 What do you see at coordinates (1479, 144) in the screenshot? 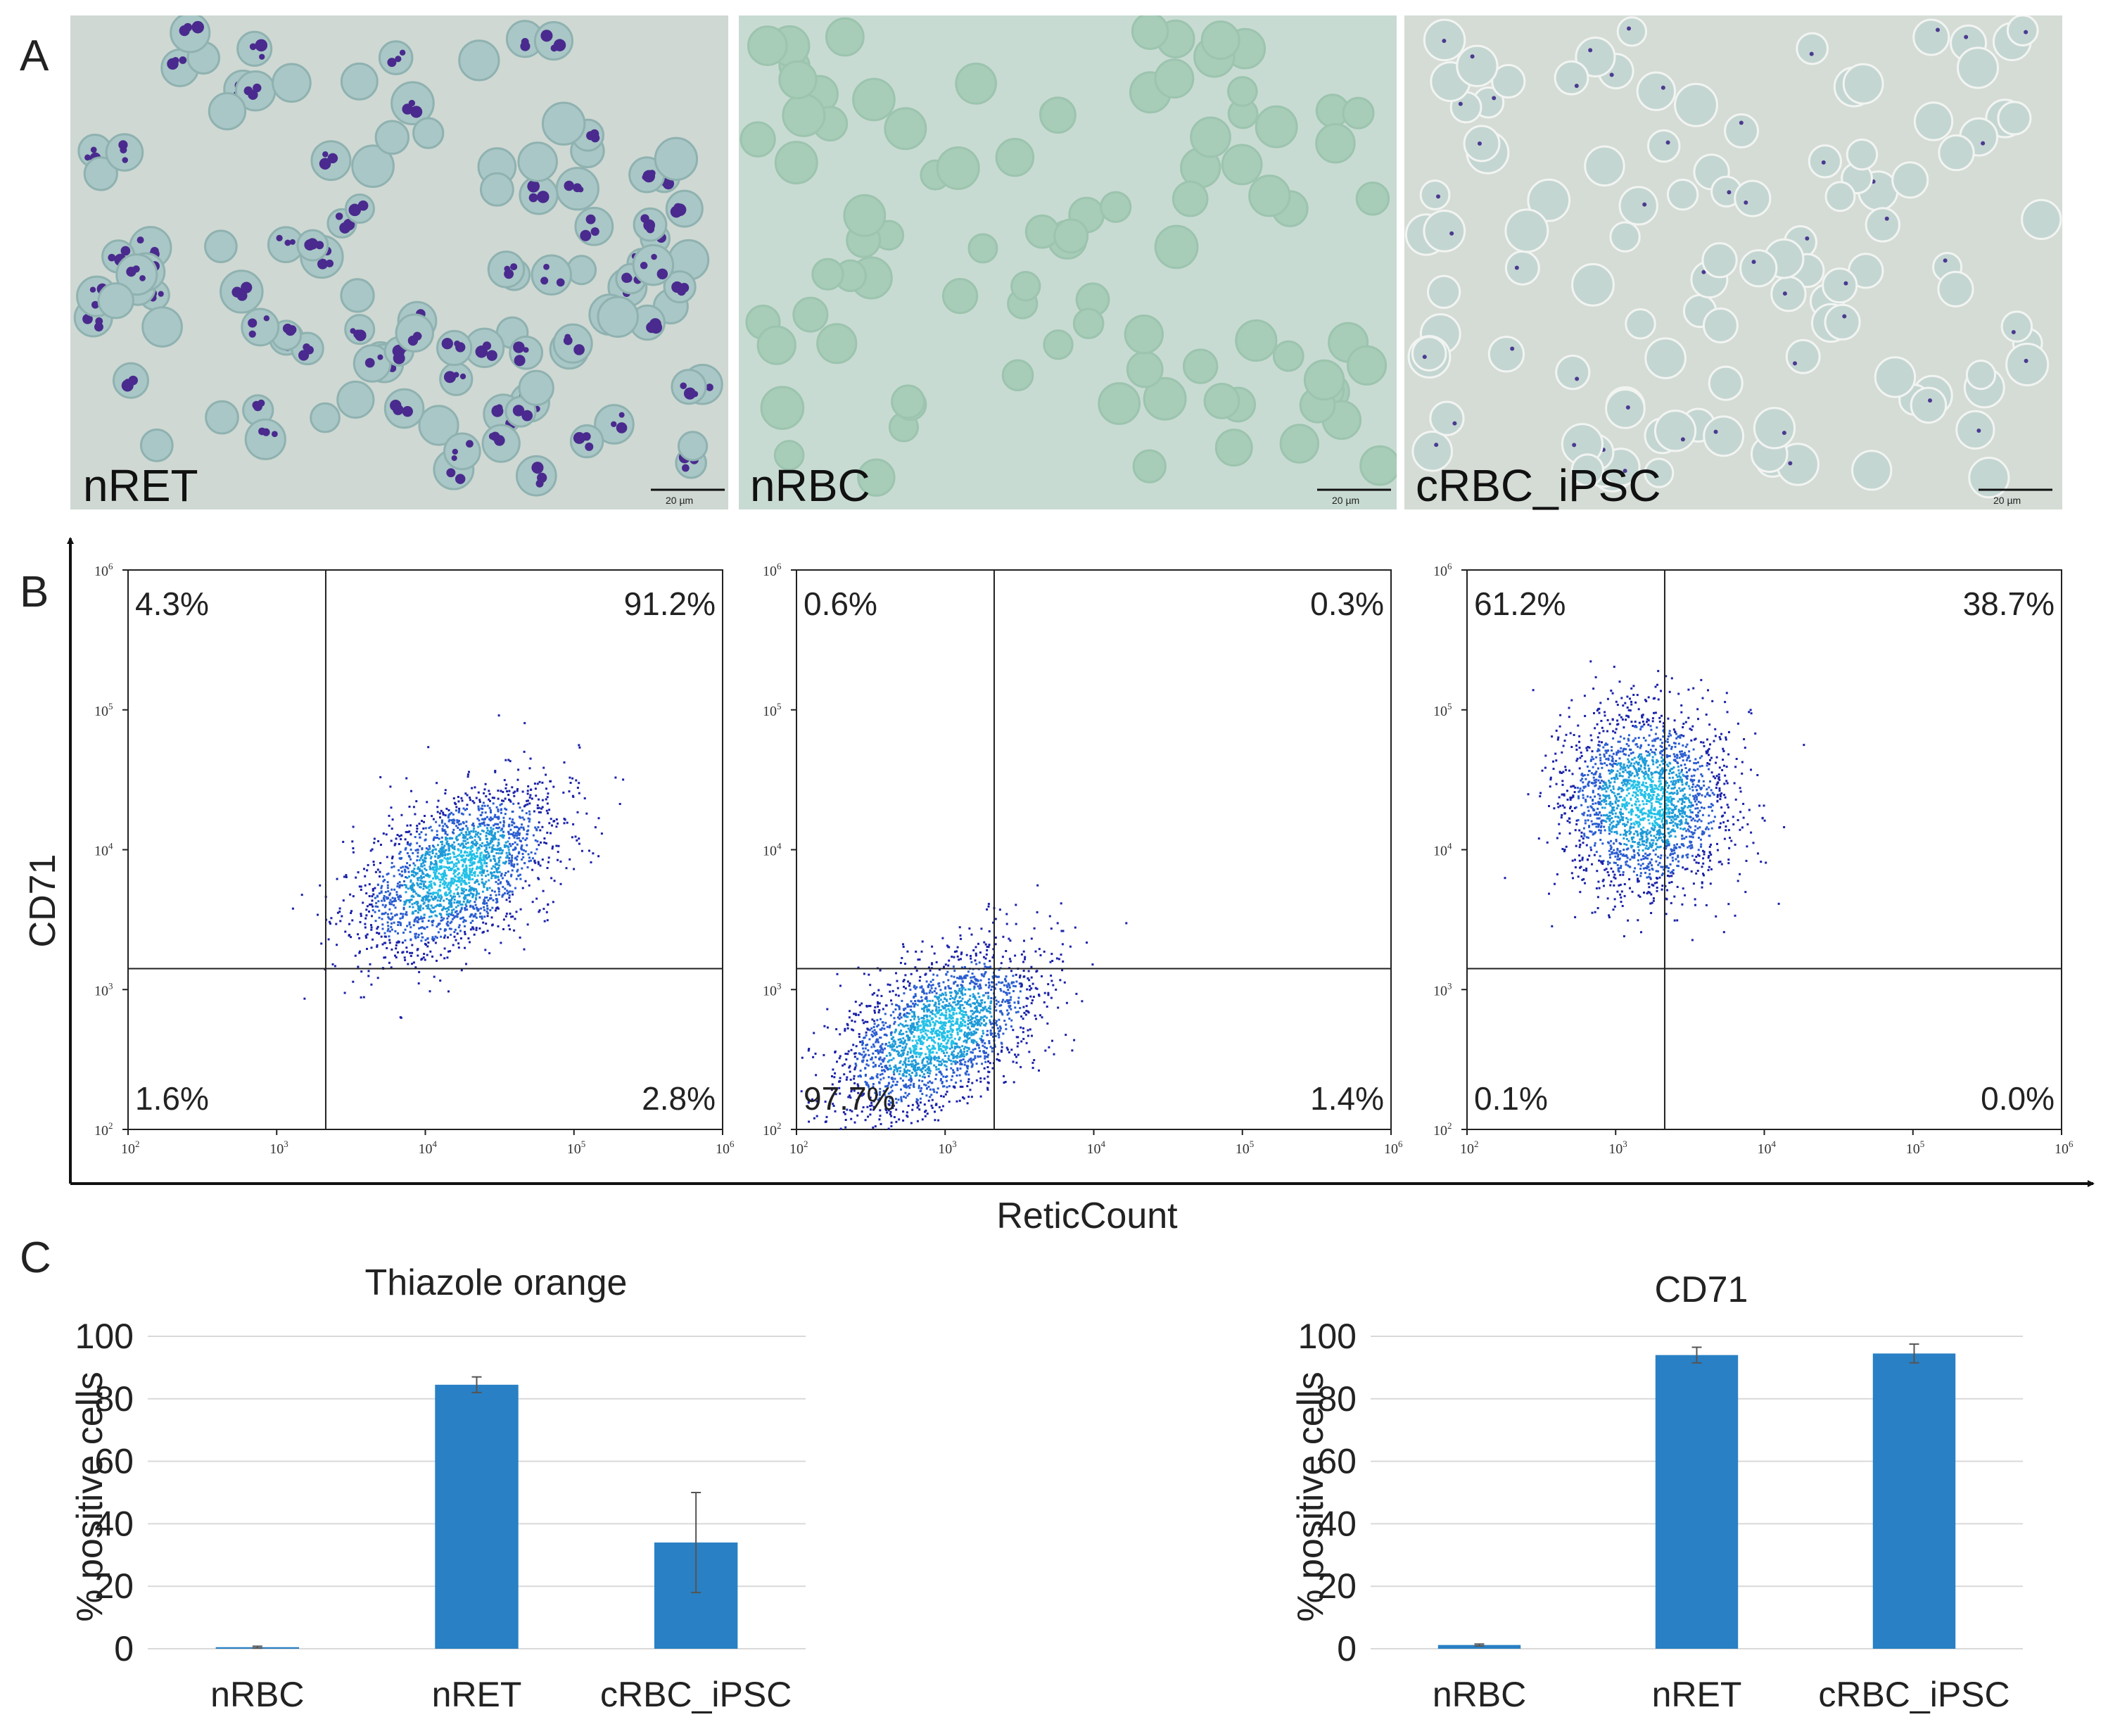
I see `rna-dot` at bounding box center [1479, 144].